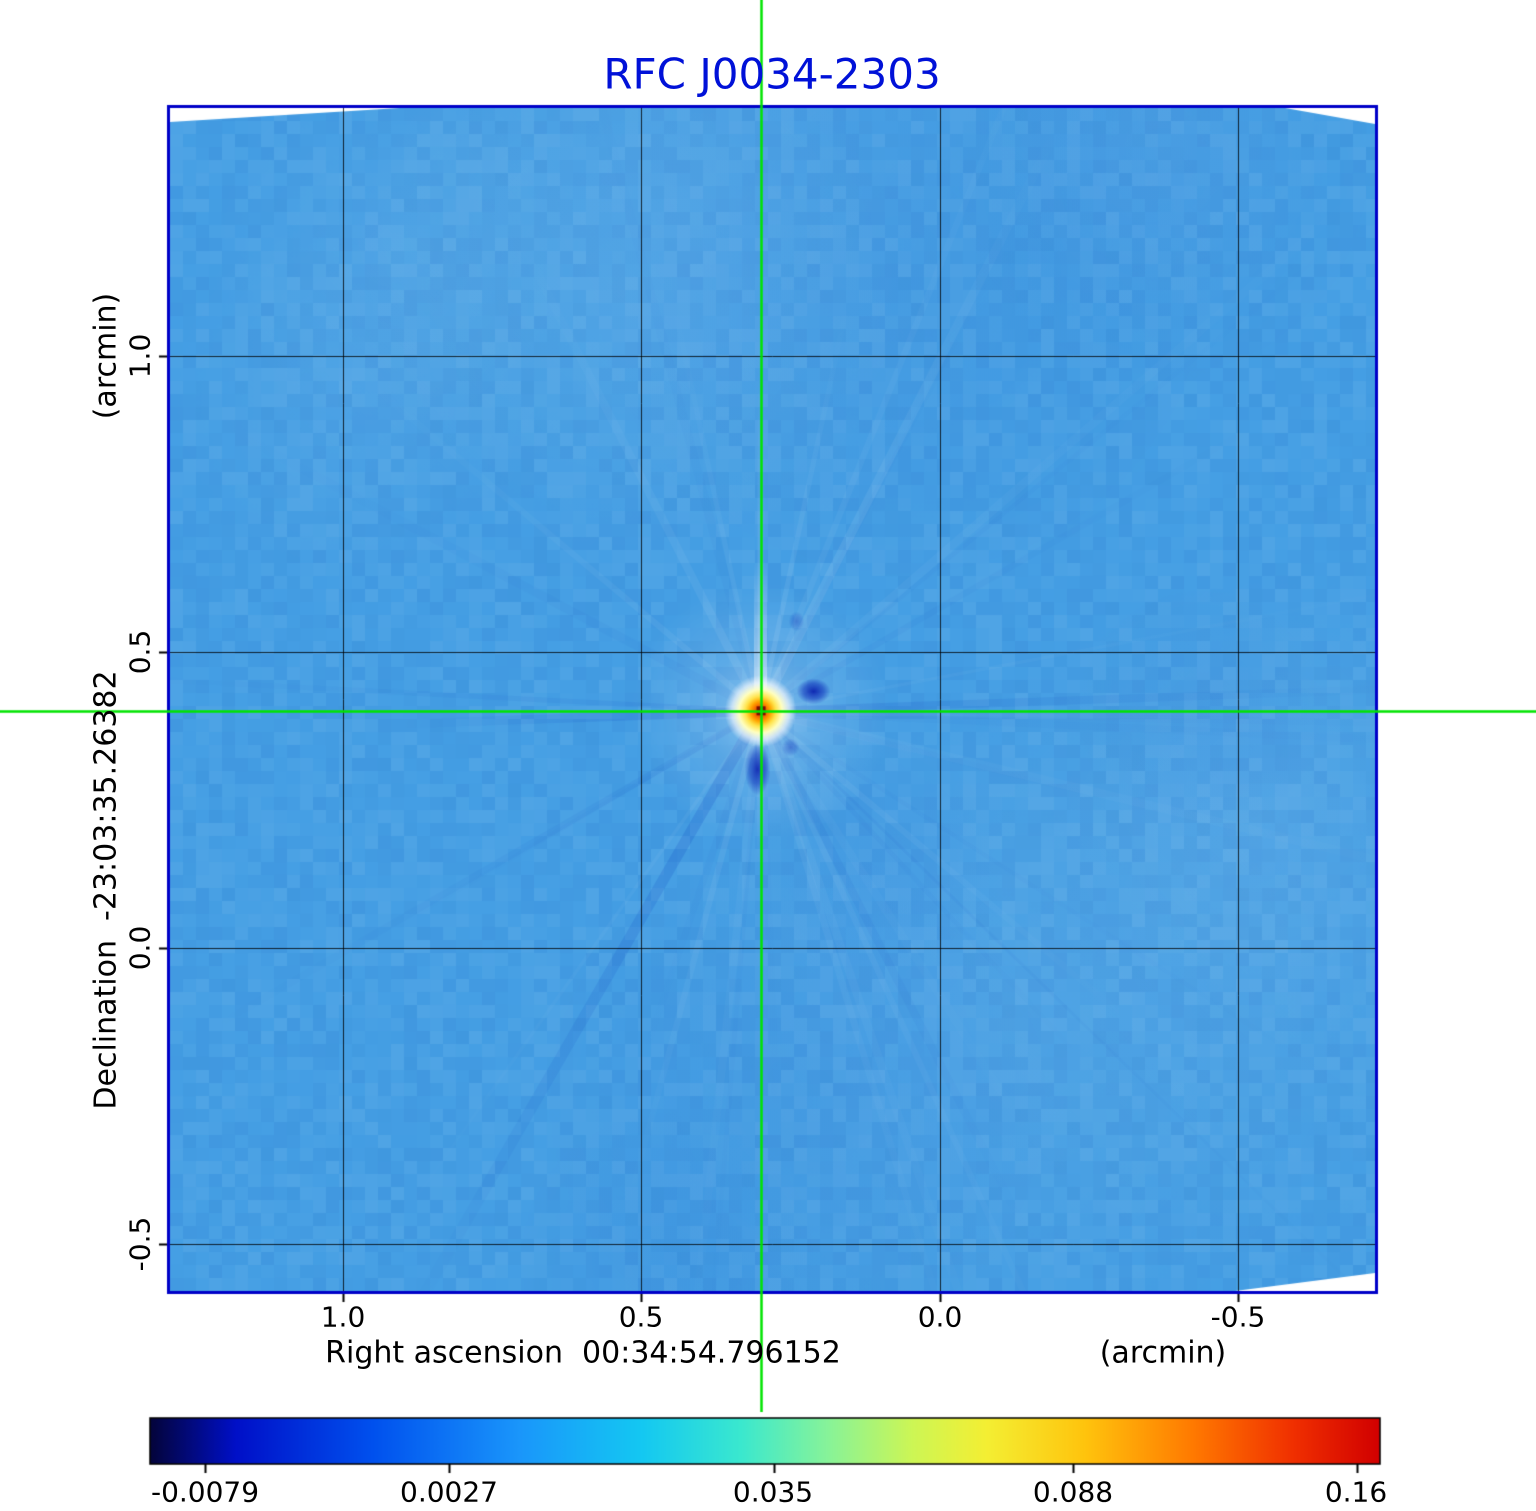  Describe the element at coordinates (140, 356) in the screenshot. I see `y-tick-label: 1.0` at that location.